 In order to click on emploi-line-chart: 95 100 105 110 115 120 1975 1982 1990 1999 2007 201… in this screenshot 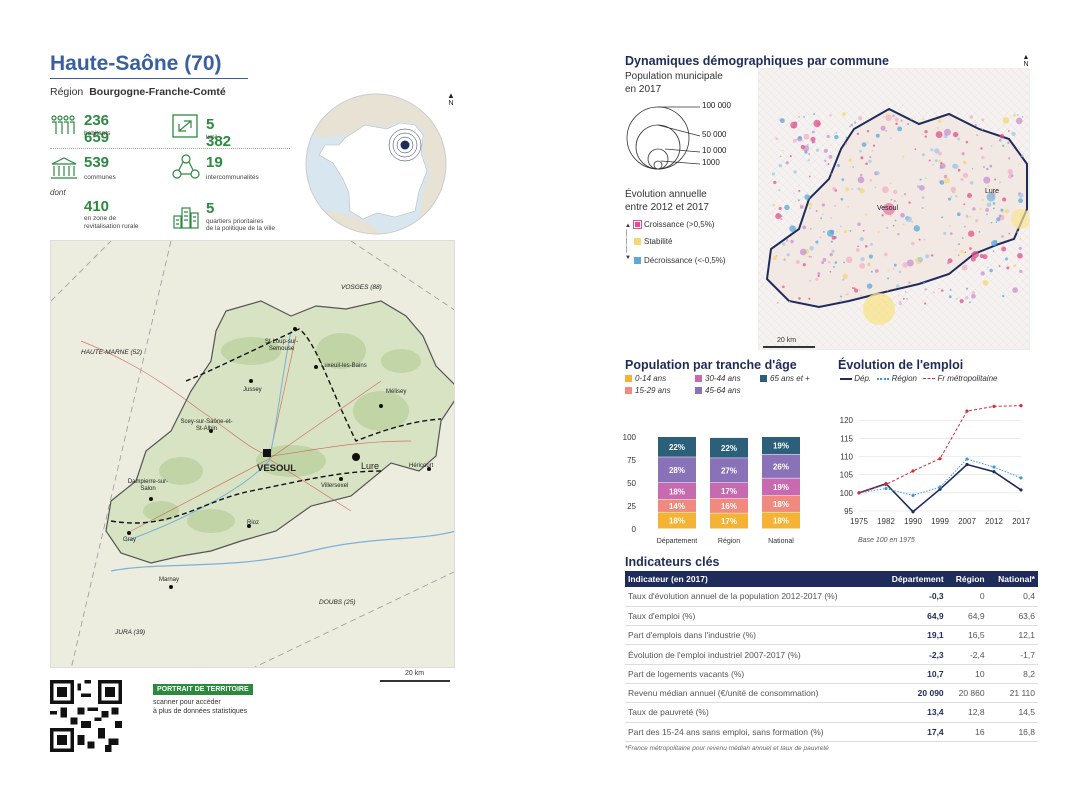, I will do `click(935, 465)`.